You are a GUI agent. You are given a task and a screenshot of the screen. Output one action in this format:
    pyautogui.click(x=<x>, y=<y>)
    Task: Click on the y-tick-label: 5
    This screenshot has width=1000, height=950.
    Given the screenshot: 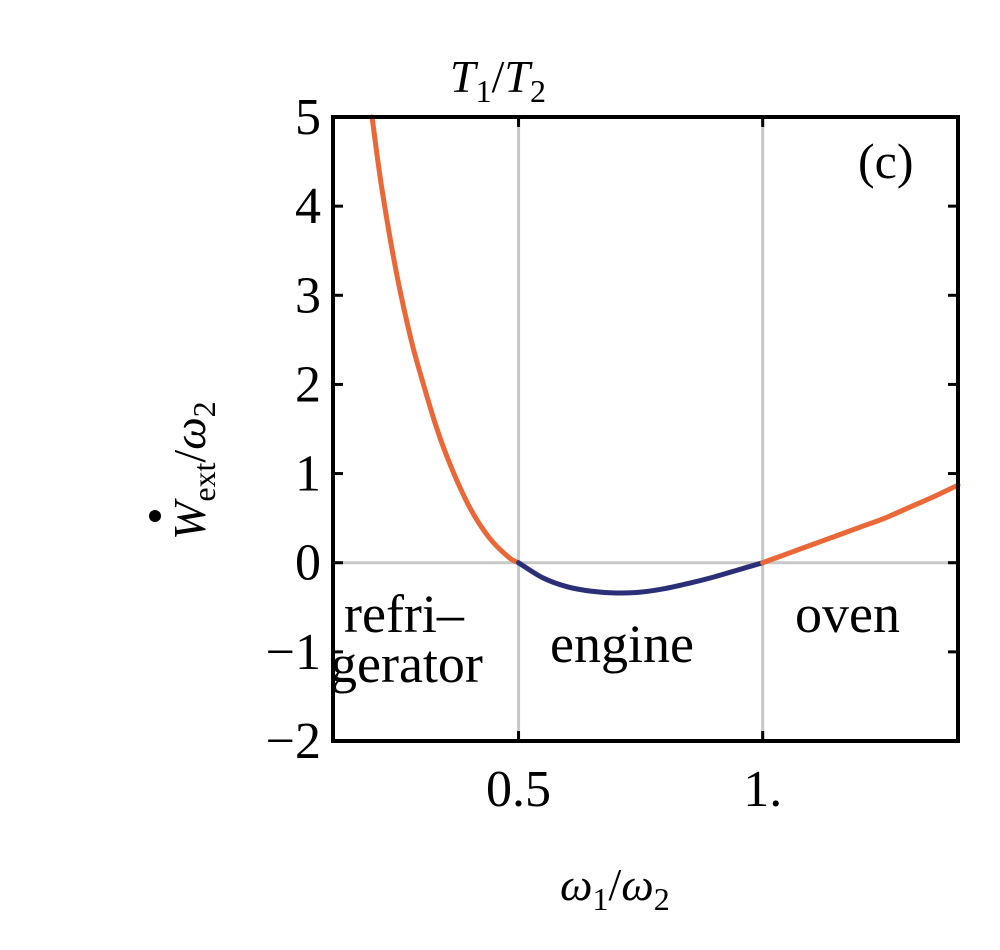 What is the action you would take?
    pyautogui.click(x=308, y=117)
    